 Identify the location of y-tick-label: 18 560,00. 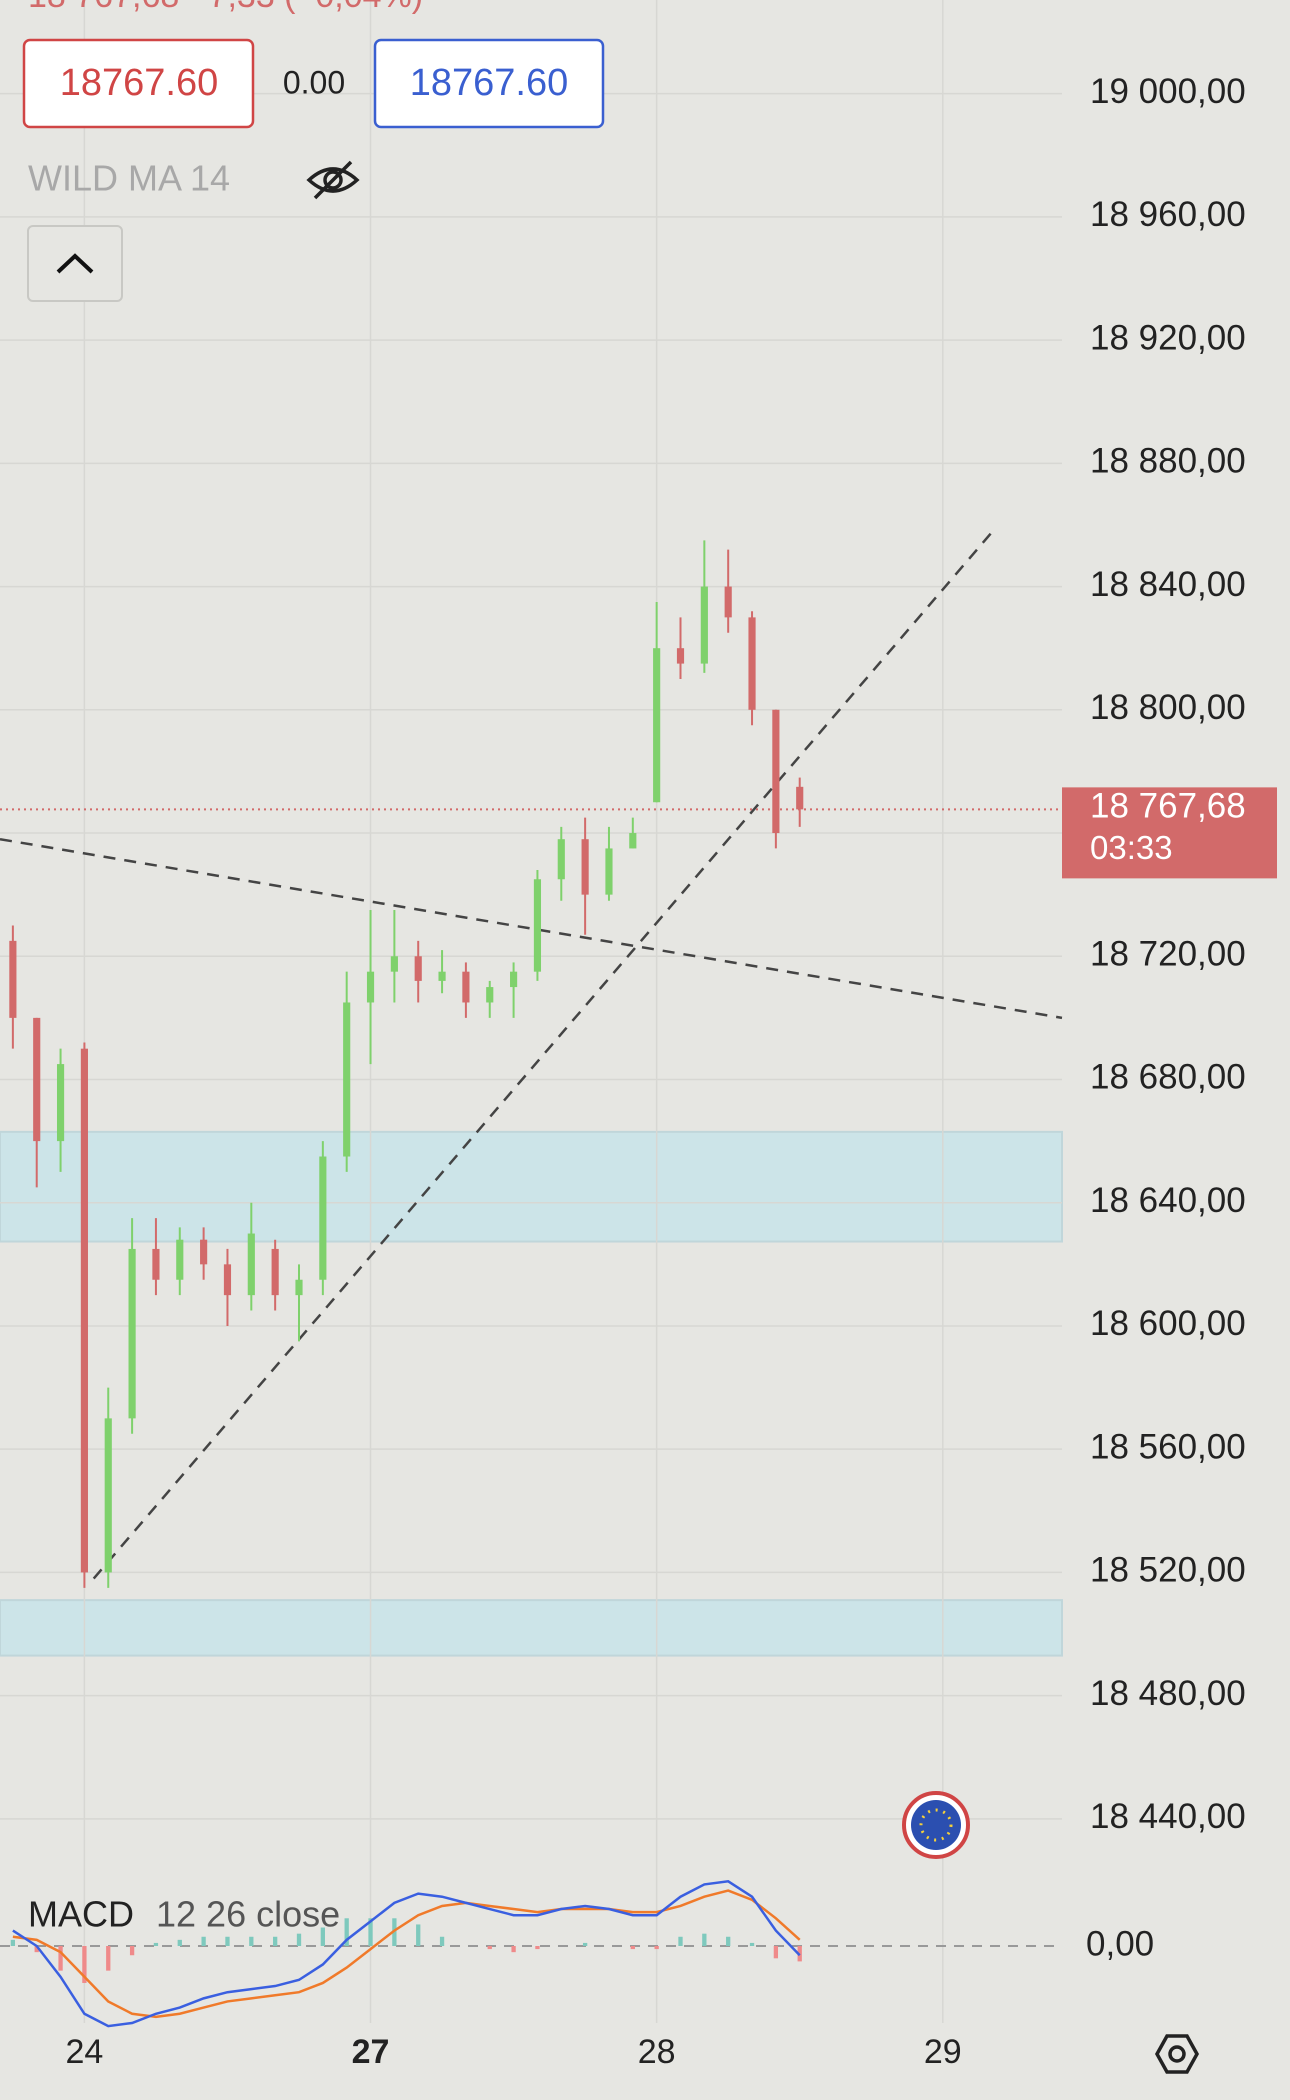
(1168, 1446).